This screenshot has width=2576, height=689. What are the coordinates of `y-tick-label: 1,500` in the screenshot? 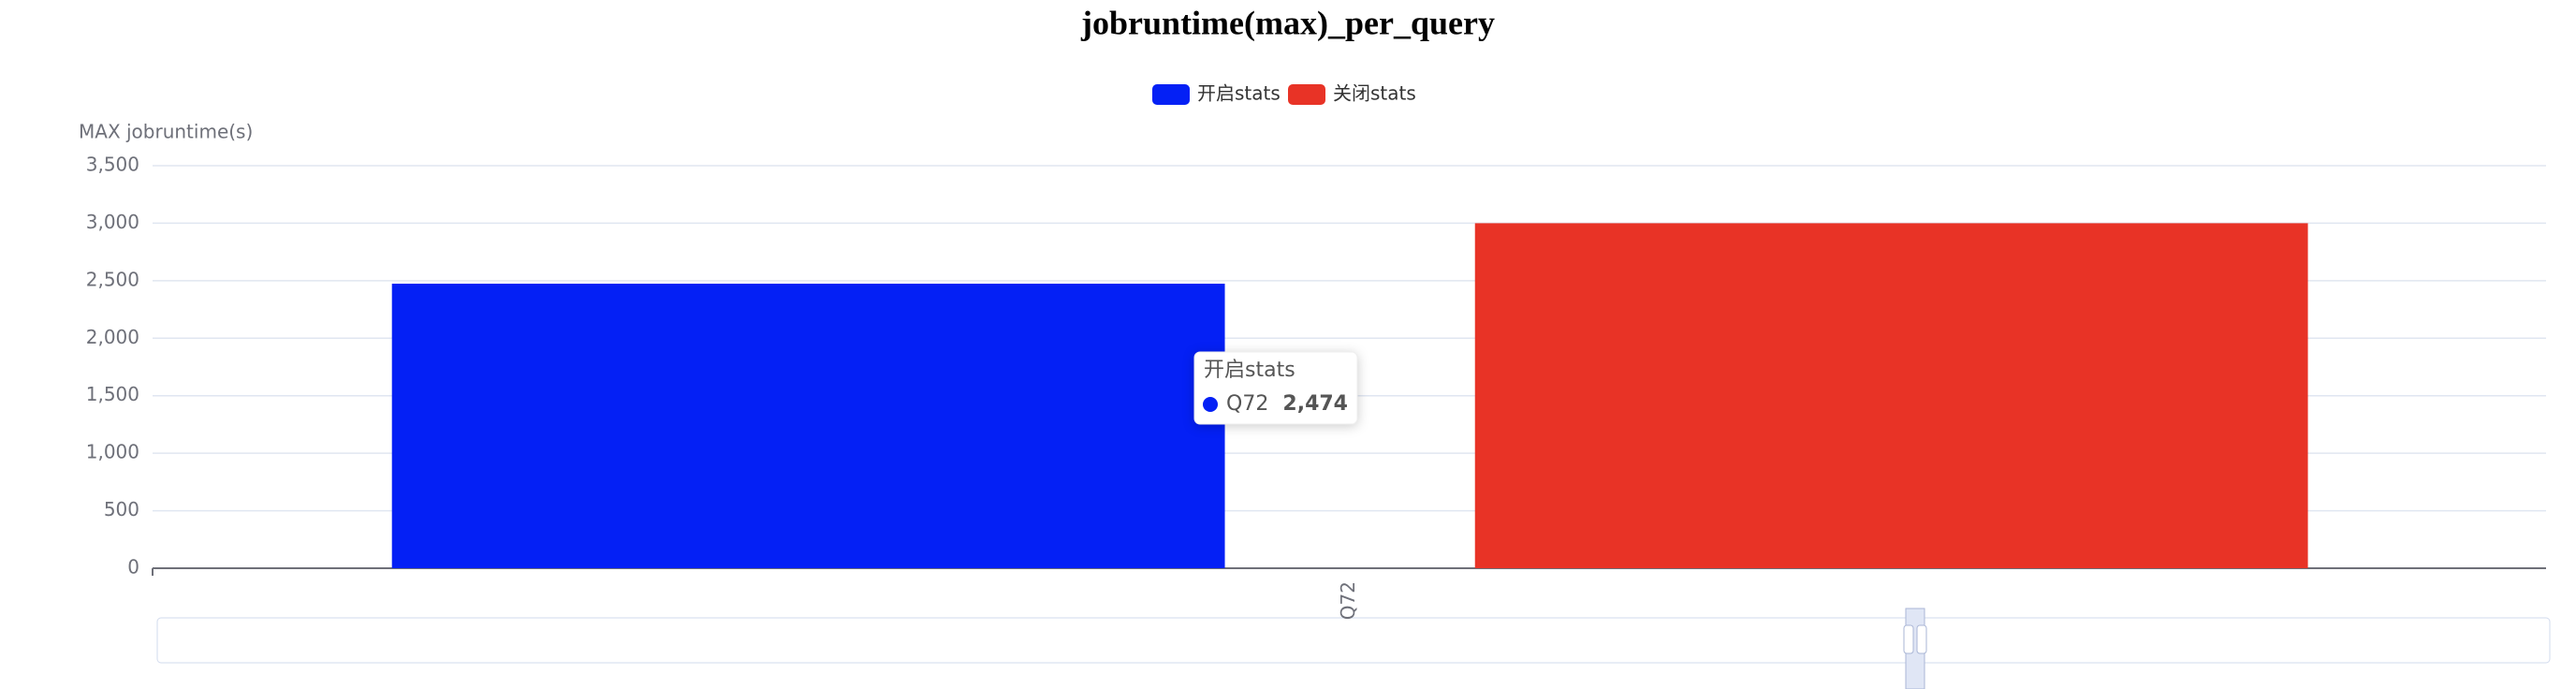 It's located at (112, 394).